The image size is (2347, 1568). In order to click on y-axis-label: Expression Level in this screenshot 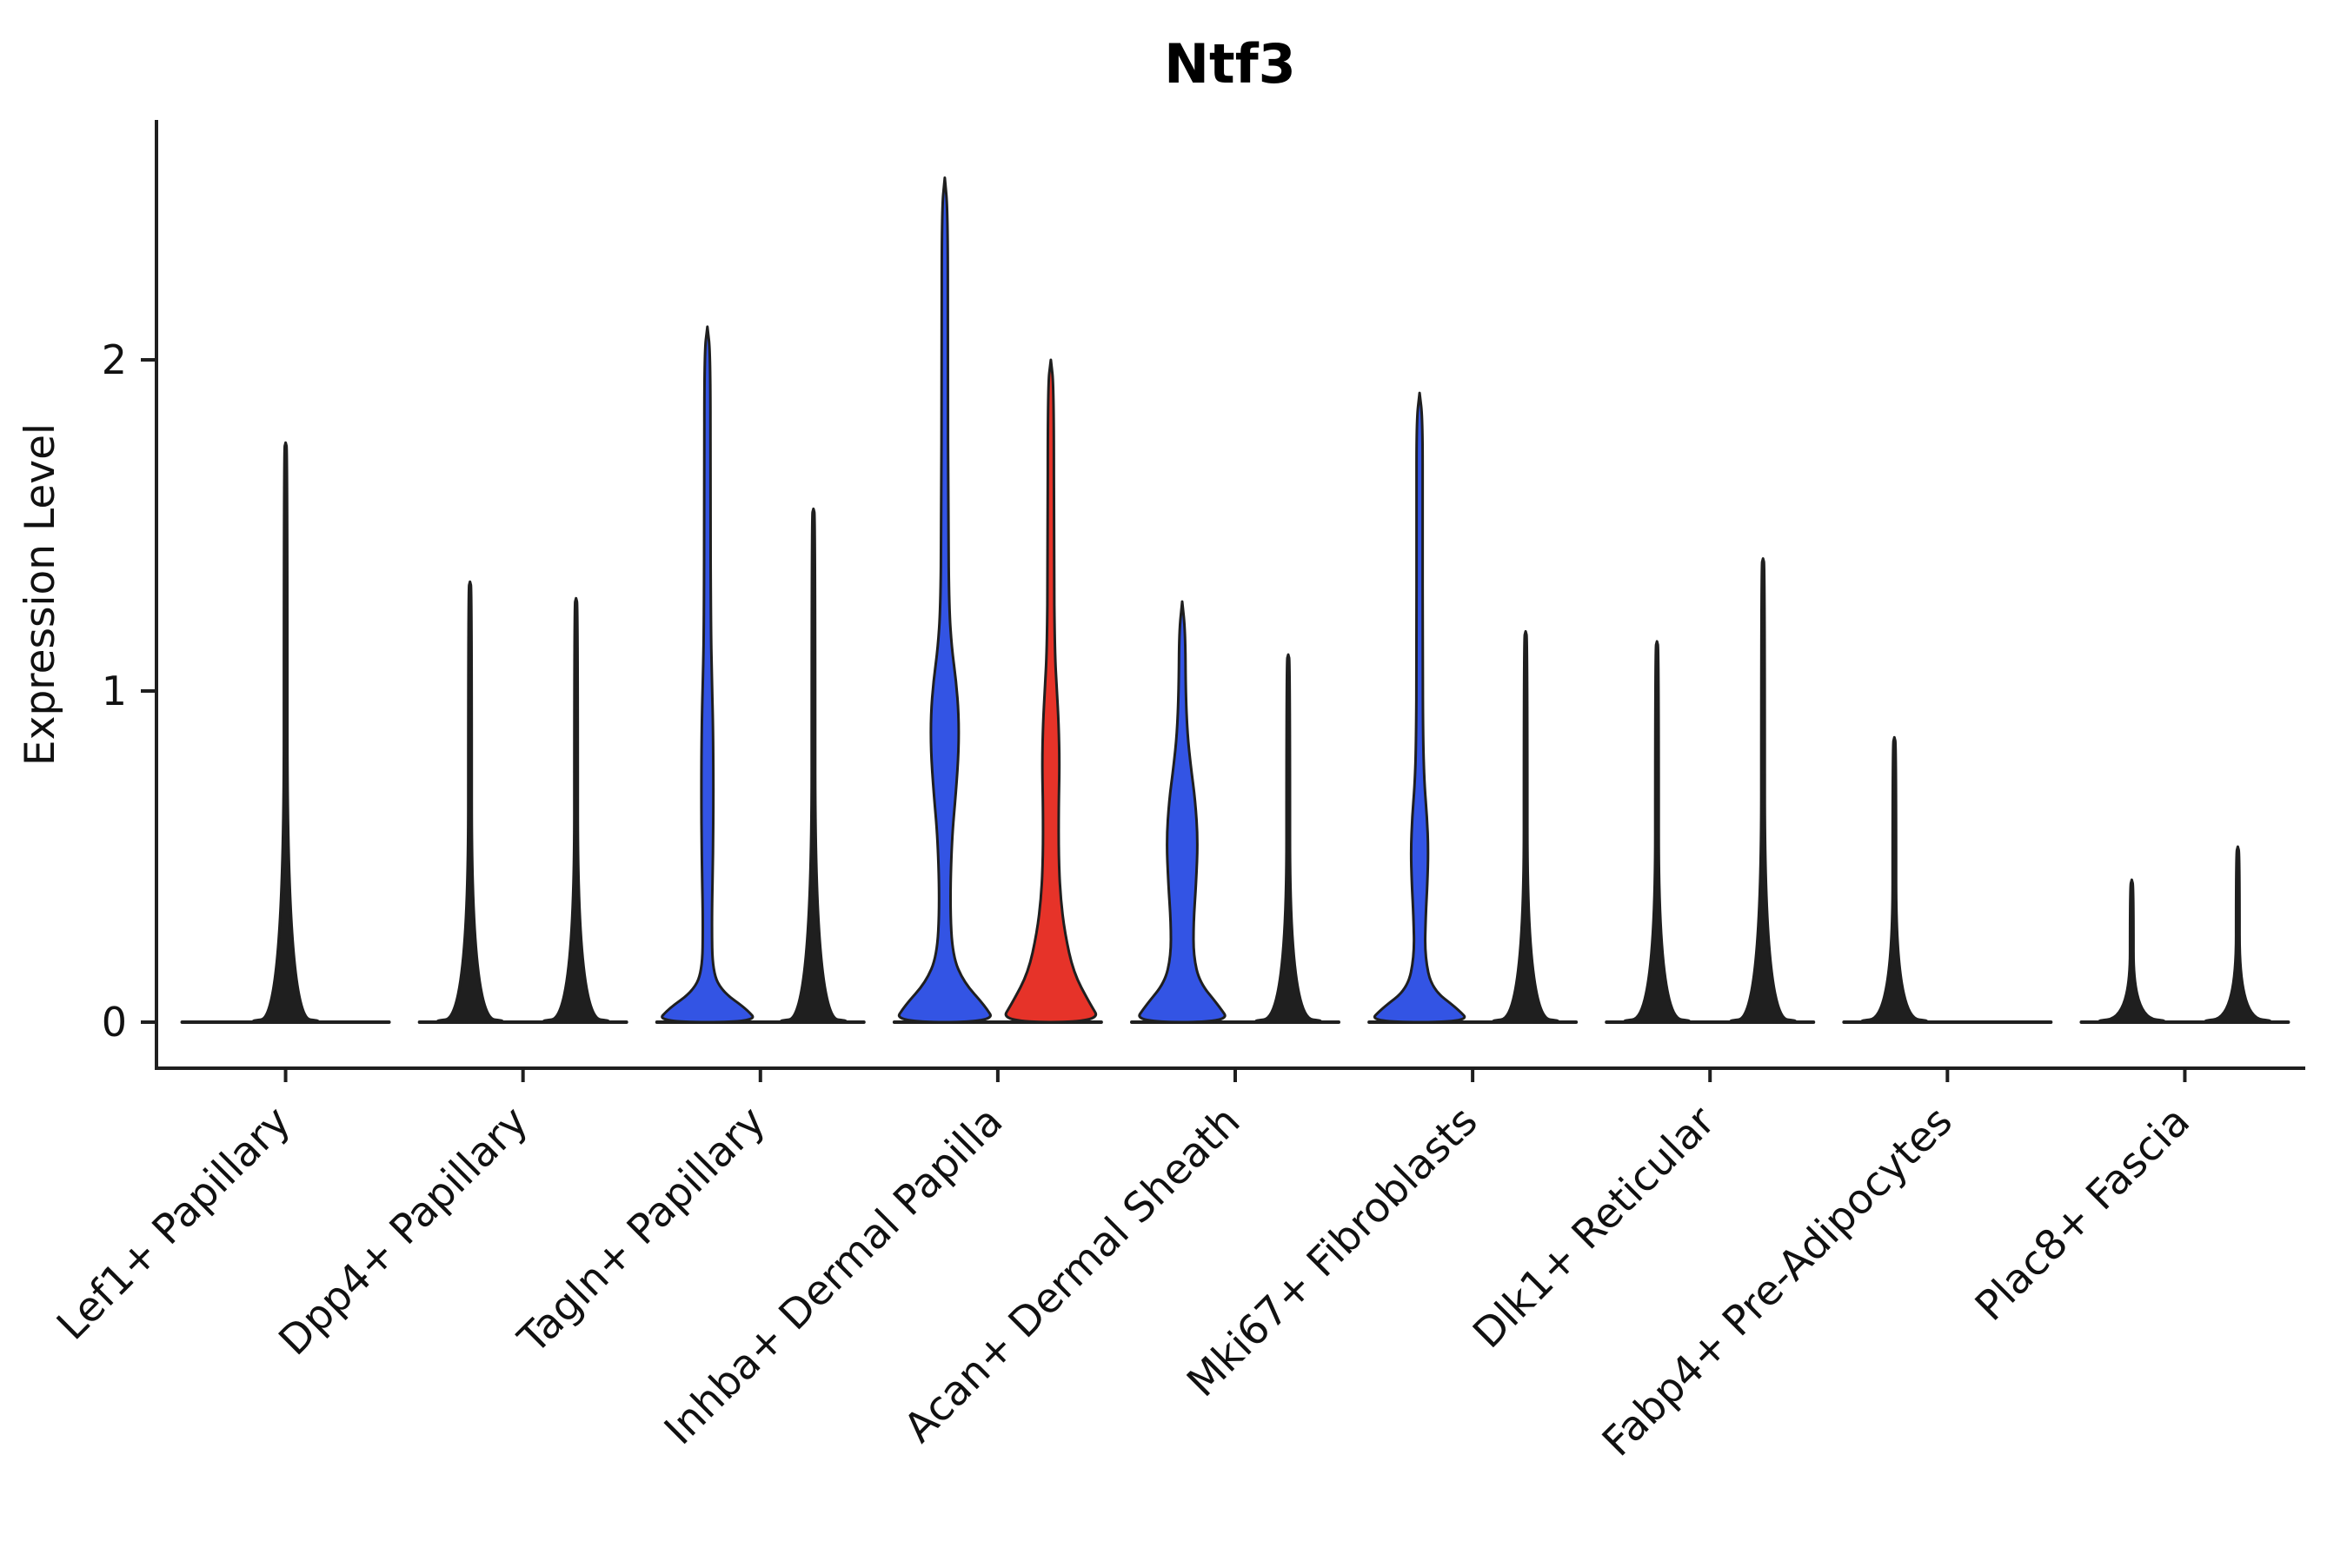, I will do `click(40, 594)`.